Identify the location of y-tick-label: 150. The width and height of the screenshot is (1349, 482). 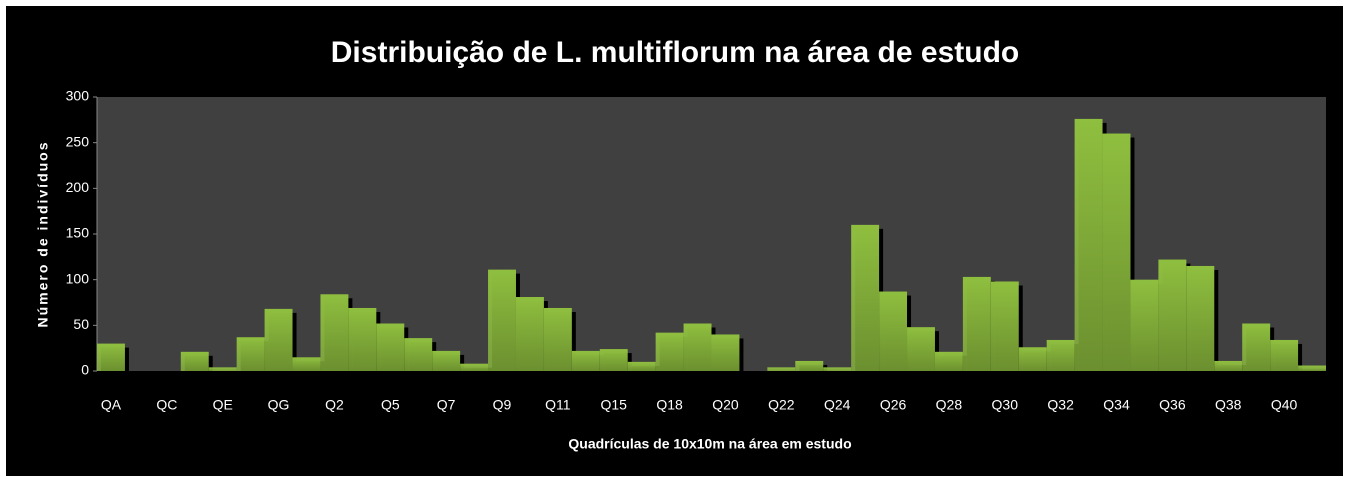
(78, 233).